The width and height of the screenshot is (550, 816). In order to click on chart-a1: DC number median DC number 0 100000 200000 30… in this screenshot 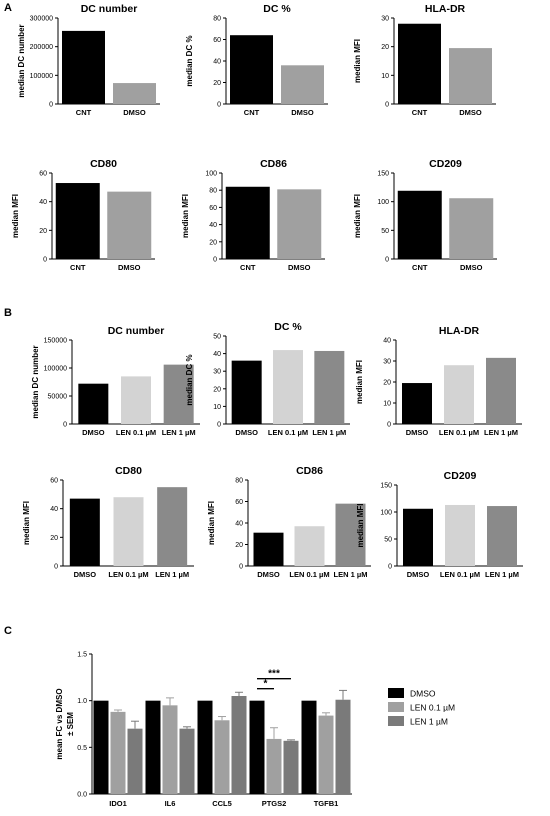, I will do `click(88, 60)`.